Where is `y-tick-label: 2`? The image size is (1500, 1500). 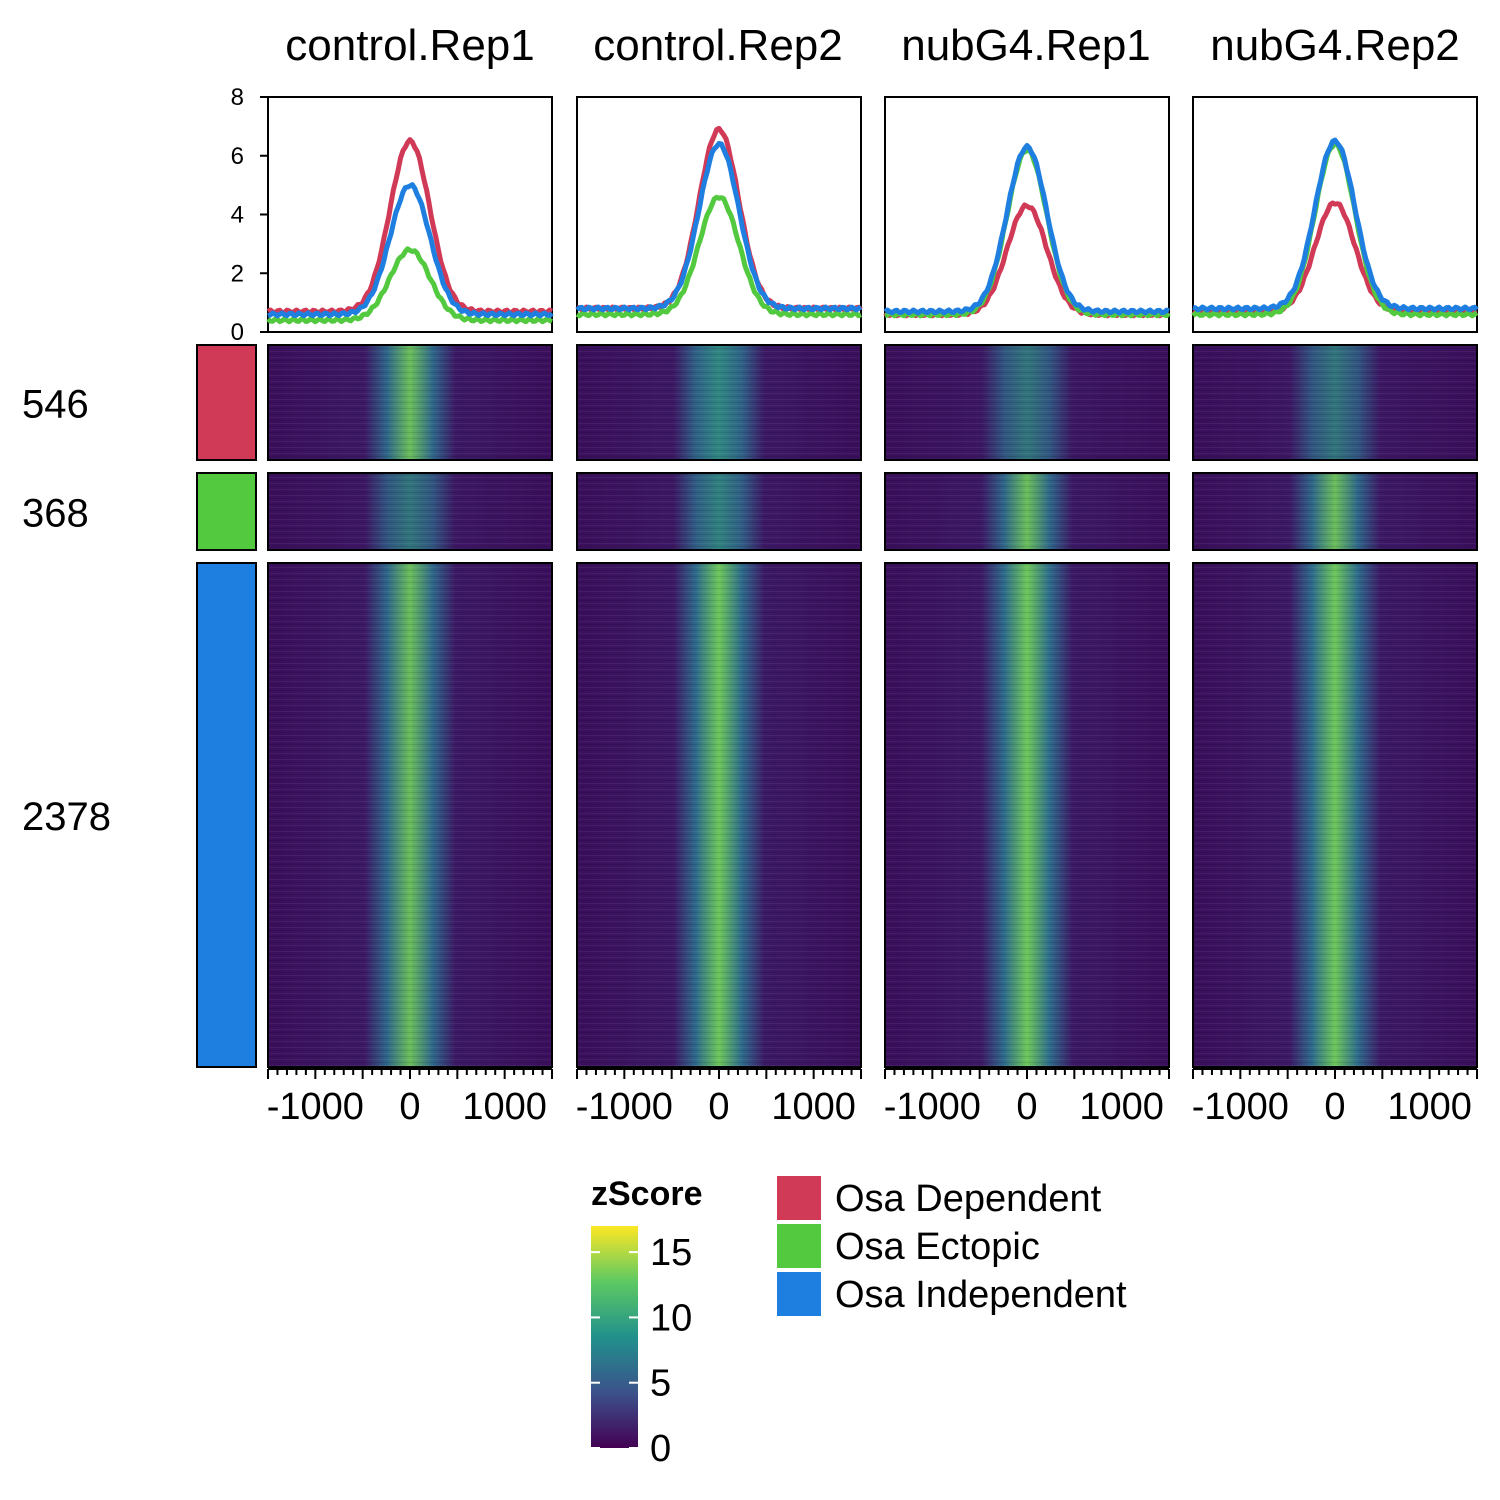 y-tick-label: 2 is located at coordinates (237, 273).